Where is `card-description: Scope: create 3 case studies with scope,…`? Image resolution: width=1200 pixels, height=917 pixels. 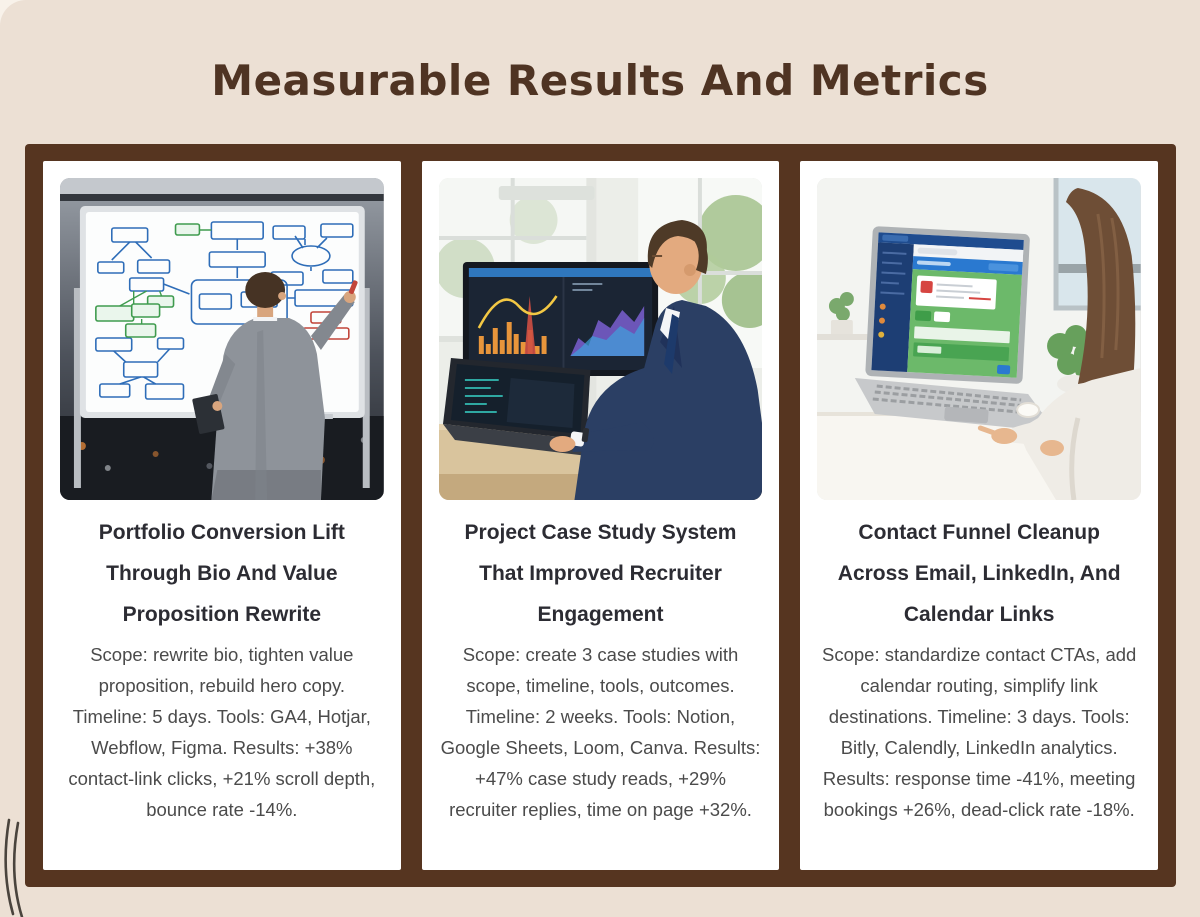 card-description: Scope: create 3 case studies with scope,… is located at coordinates (600, 732).